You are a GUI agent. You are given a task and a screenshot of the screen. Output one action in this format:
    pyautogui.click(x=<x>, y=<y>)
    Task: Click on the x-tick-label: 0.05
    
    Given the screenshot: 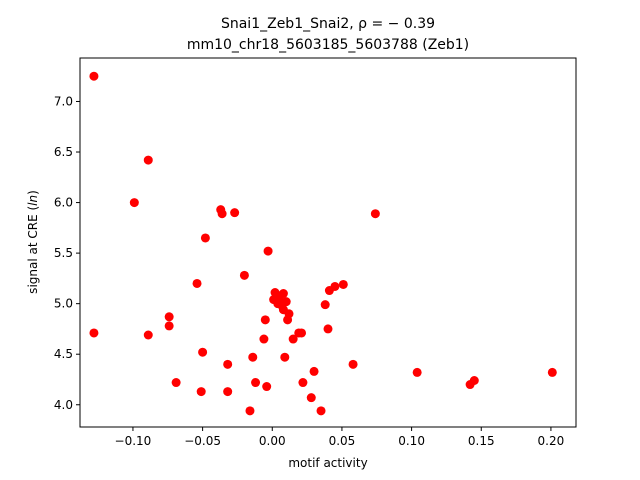 What is the action you would take?
    pyautogui.click(x=342, y=441)
    